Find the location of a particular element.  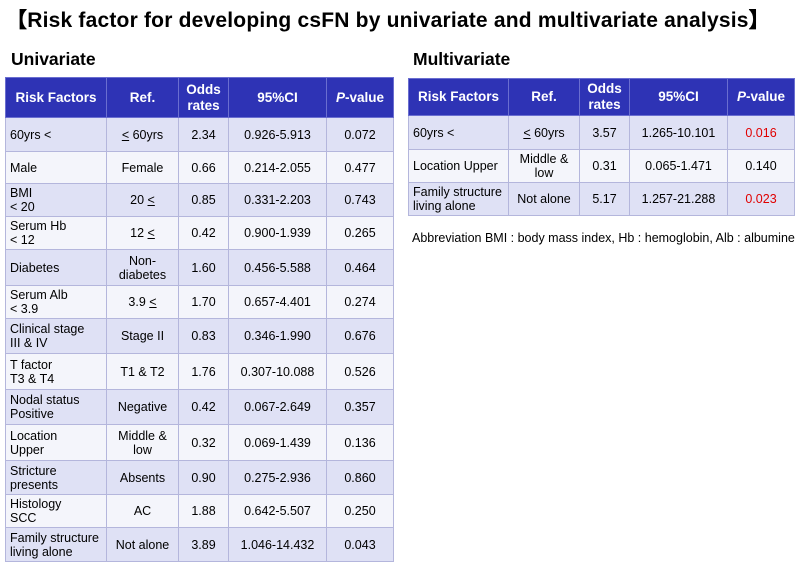

table-row: BMI < 20 20 <0.85 0.331-2.203 0.743 is located at coordinates (199, 200).